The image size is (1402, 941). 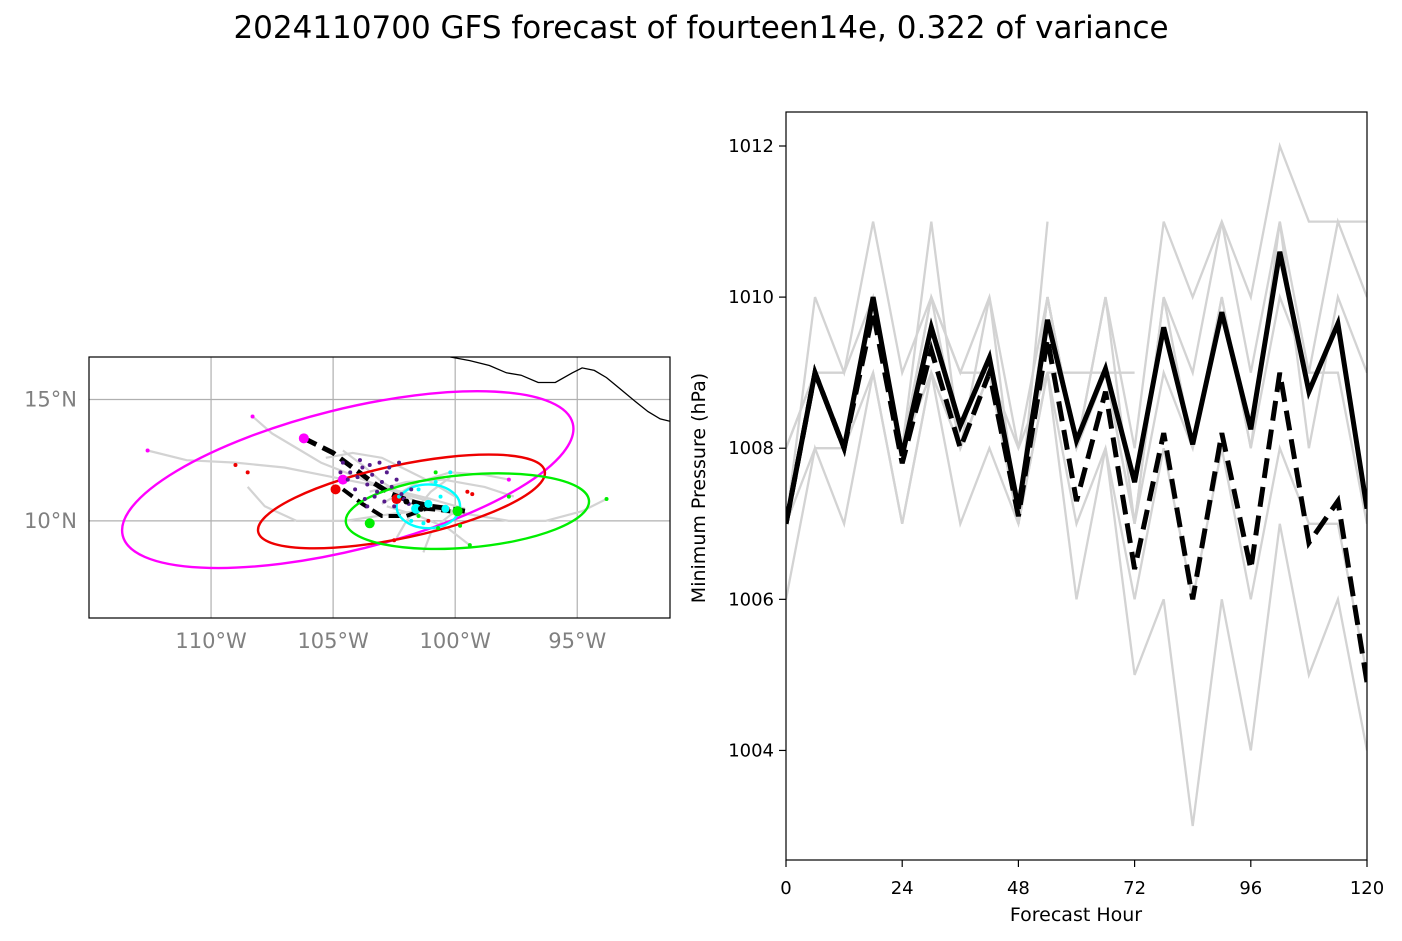 I want to click on y-tick-label: 1008, so click(x=751, y=448).